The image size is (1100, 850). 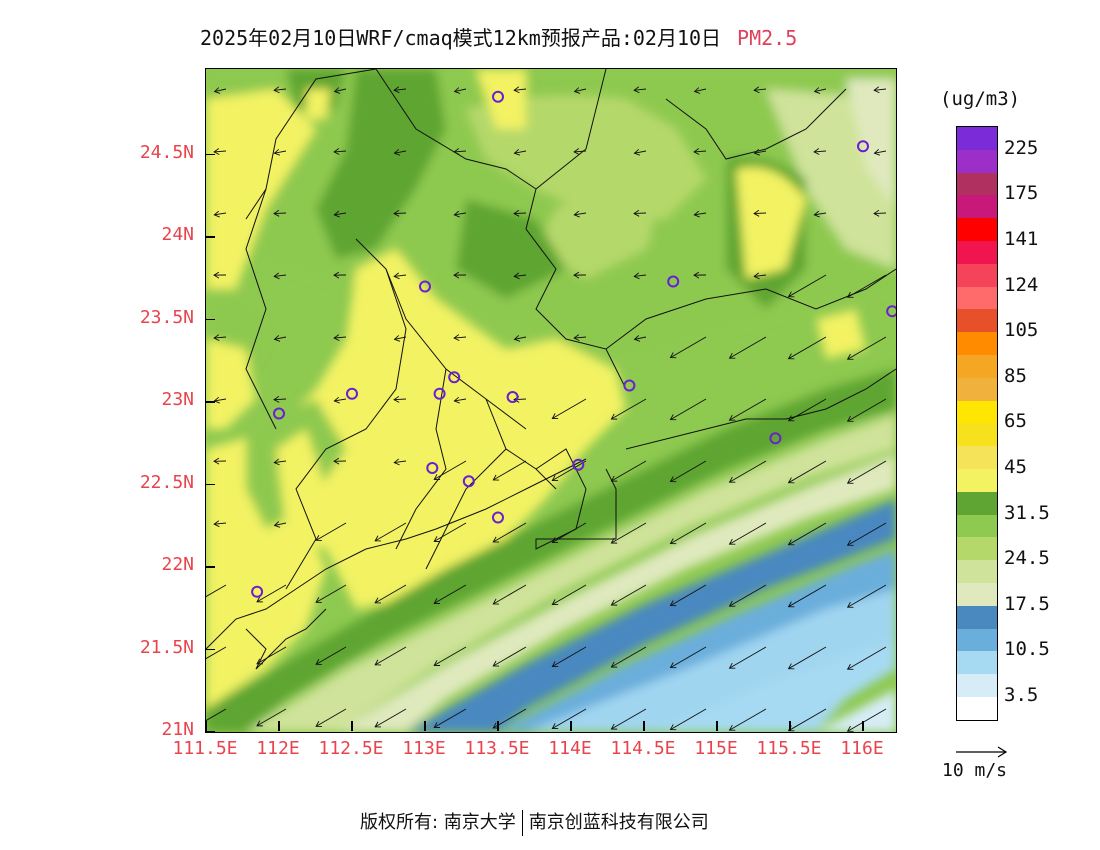 What do you see at coordinates (975, 770) in the screenshot?
I see `wind-key-label: 10 m/s` at bounding box center [975, 770].